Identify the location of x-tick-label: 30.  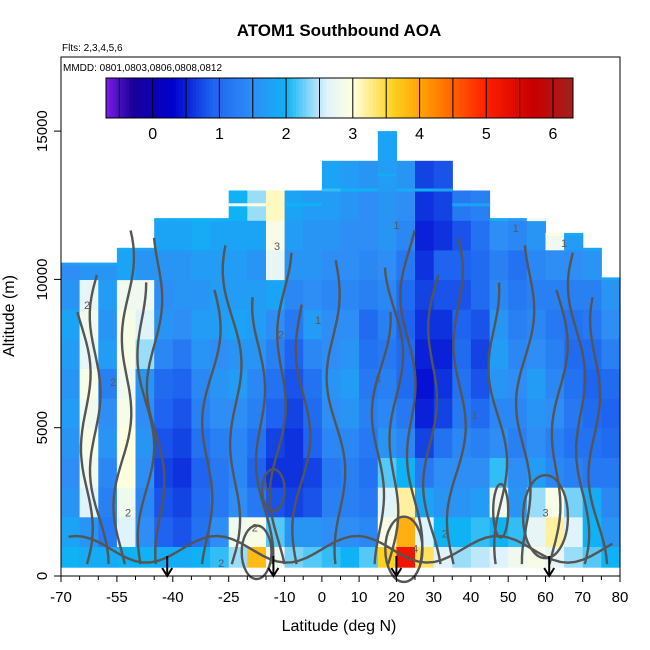
(433, 597).